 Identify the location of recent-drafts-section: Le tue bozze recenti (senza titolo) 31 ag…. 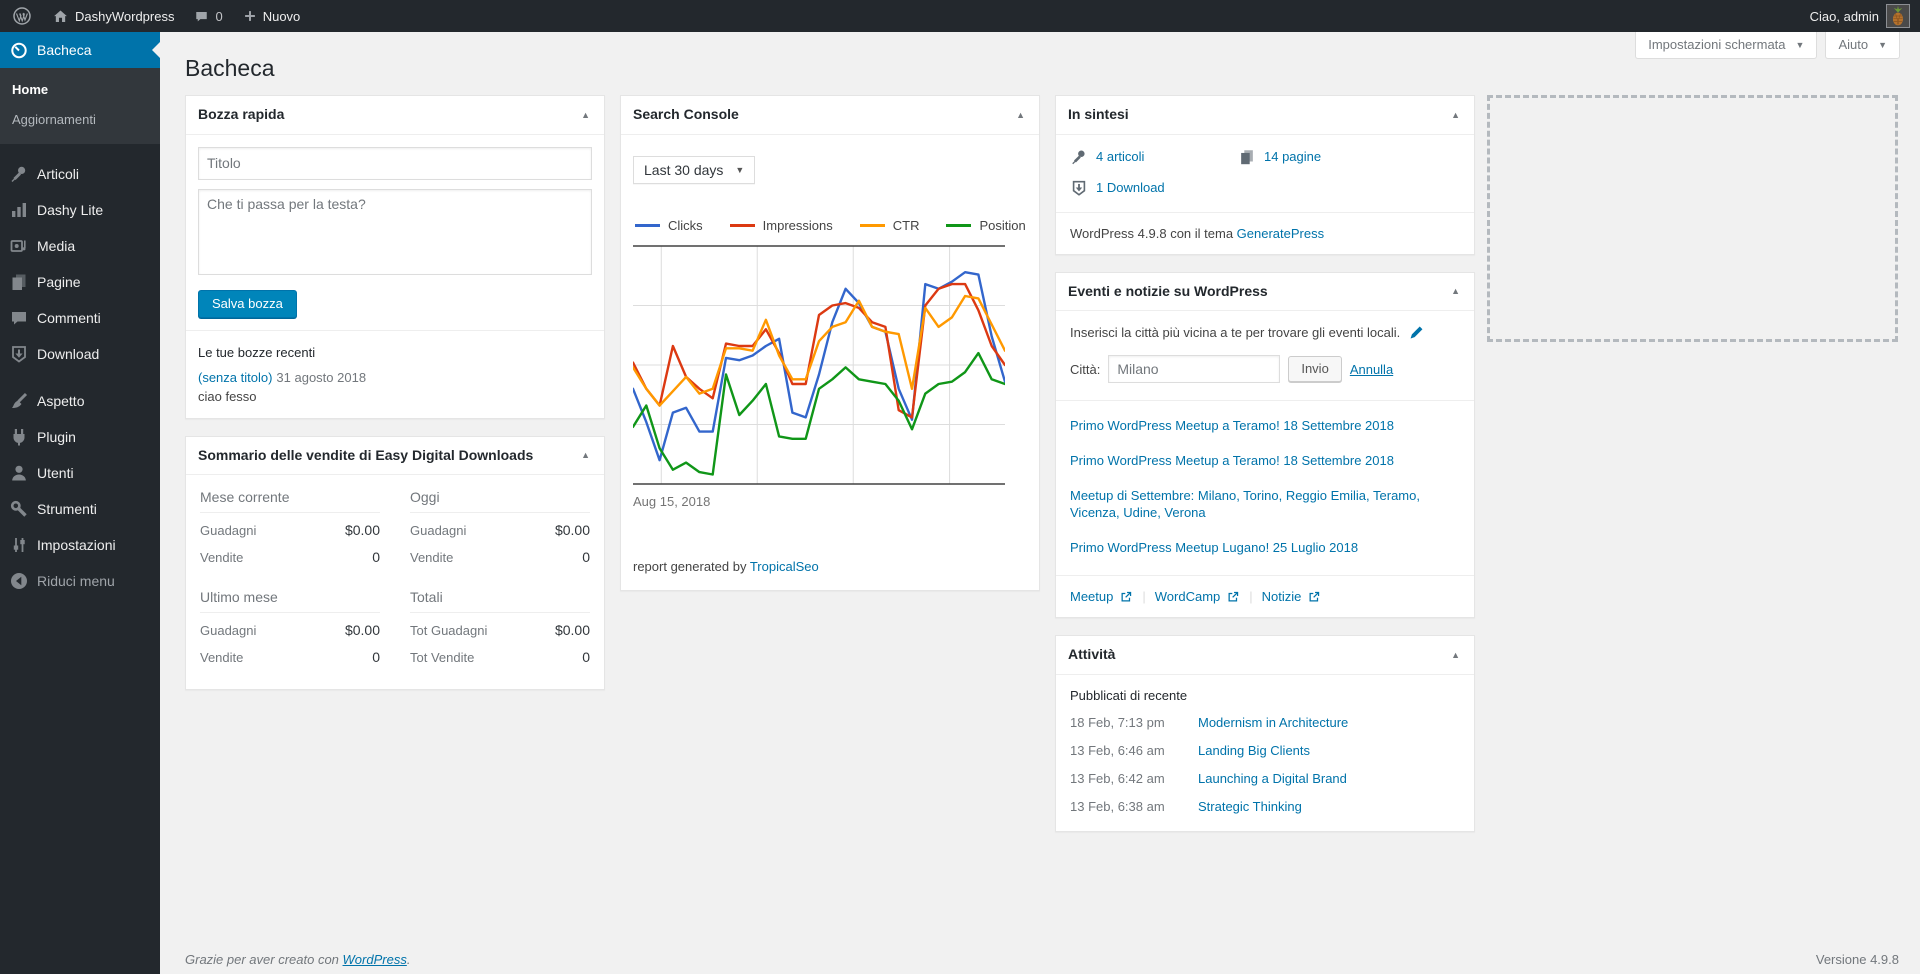
(395, 373).